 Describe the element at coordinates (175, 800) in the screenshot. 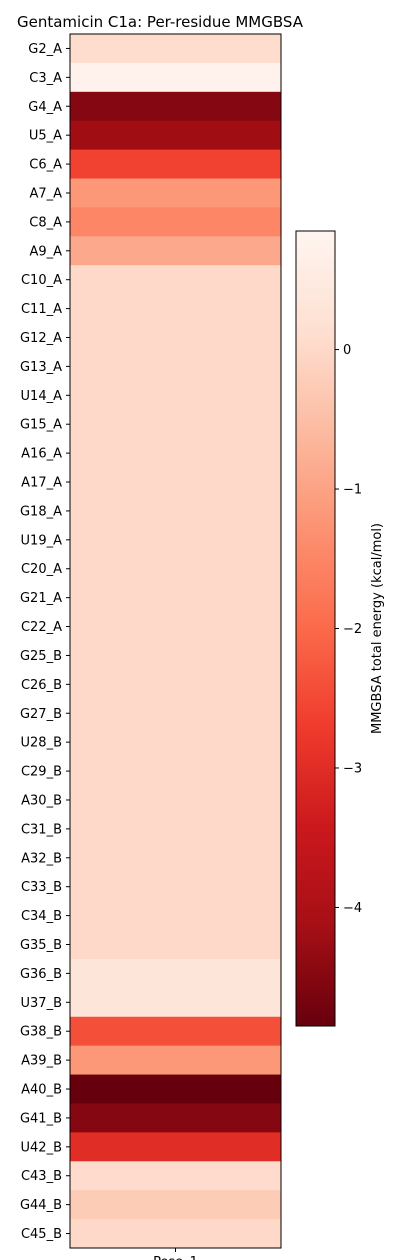

I see `heat-cell-a30-b` at that location.